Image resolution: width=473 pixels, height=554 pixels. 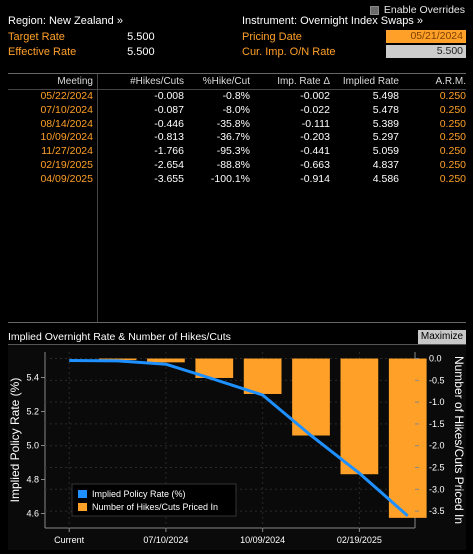 I want to click on effective-rate-row: Effective Rate 5.500, so click(x=81, y=52).